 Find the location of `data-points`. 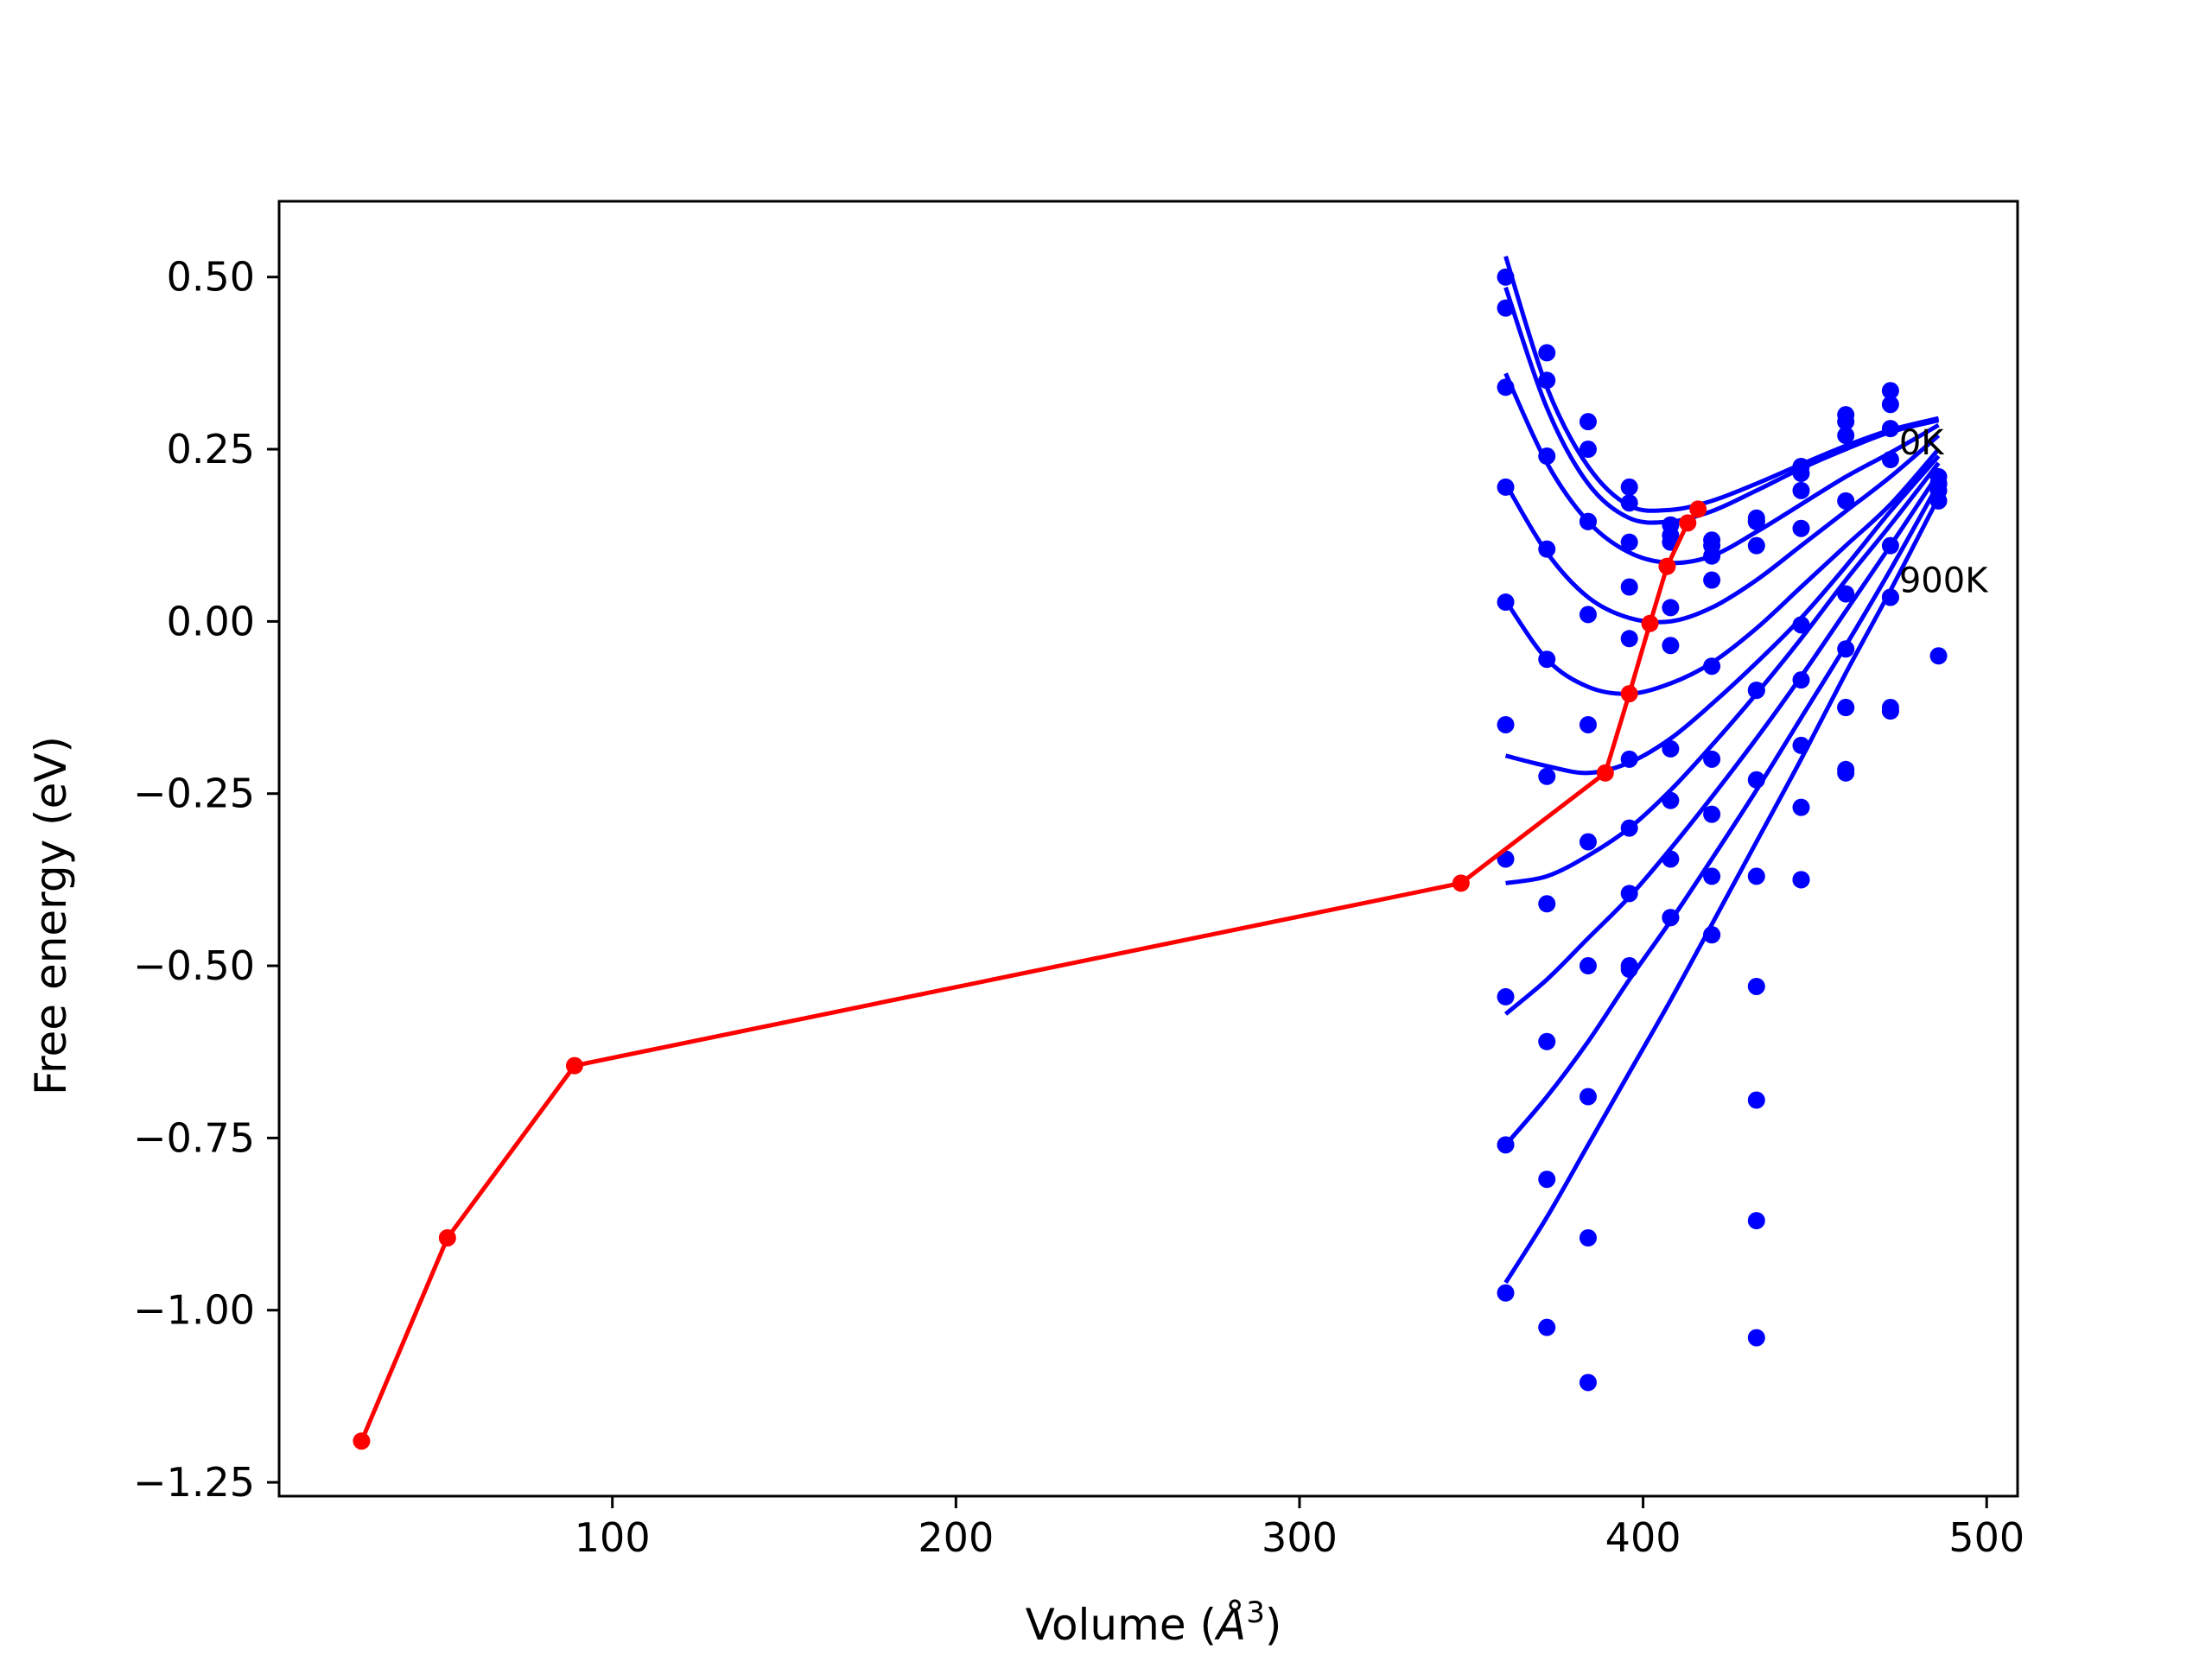

data-points is located at coordinates (1722, 830).